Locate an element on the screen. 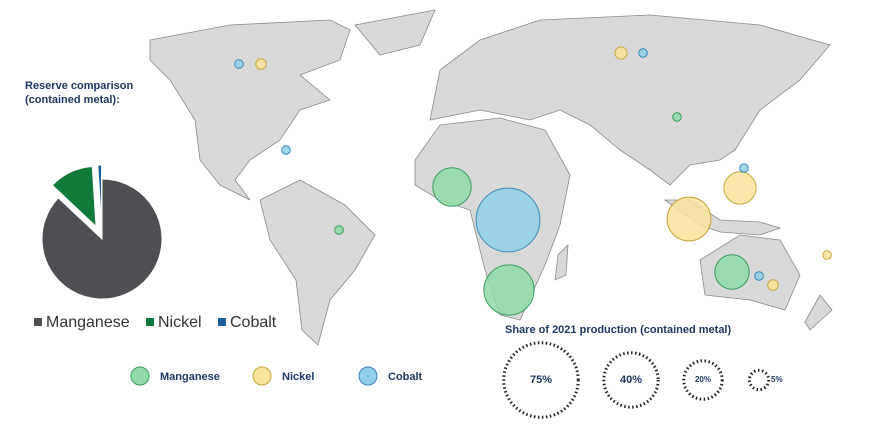 The image size is (872, 426). size-legend-label: 20% is located at coordinates (703, 379).